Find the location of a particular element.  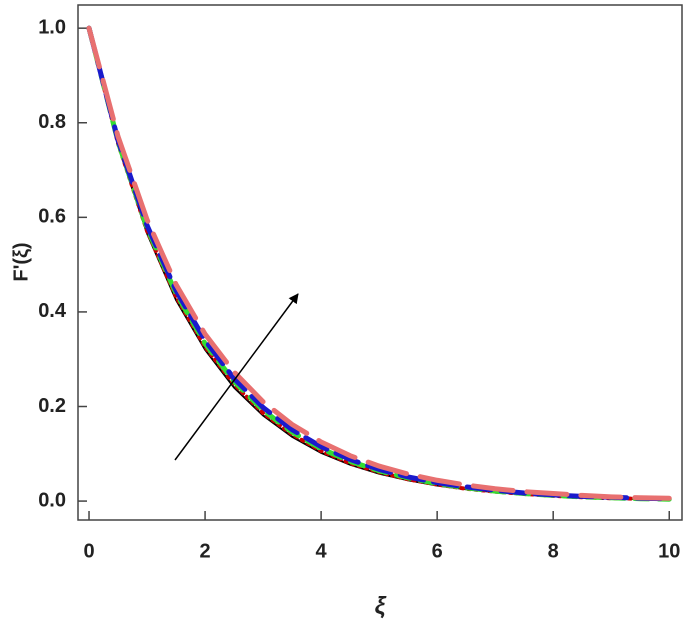

x-tick-label: 10 is located at coordinates (669, 551).